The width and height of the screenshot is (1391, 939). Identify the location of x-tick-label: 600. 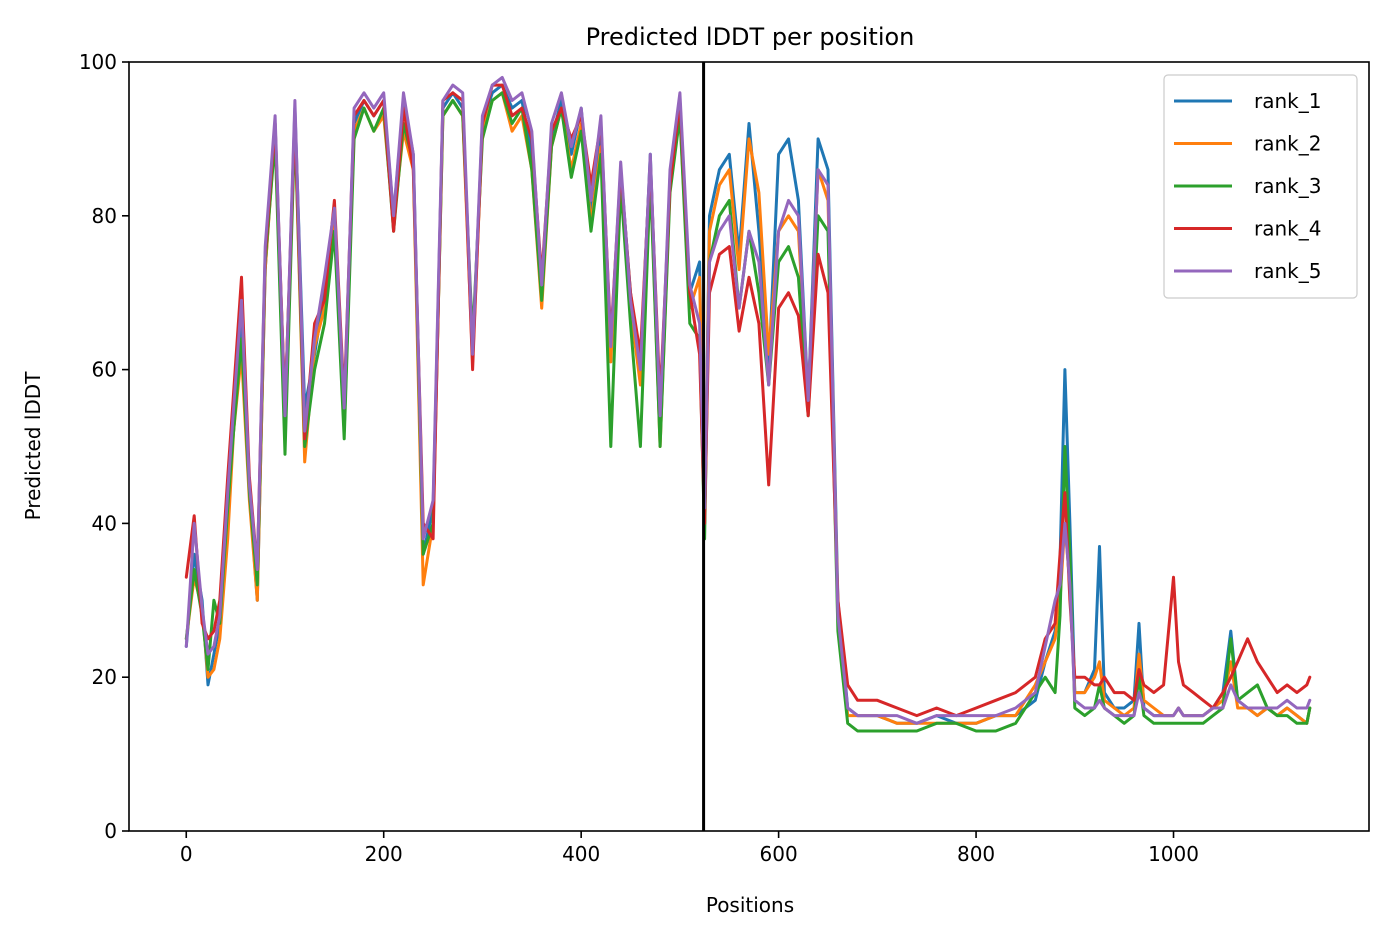
(779, 854).